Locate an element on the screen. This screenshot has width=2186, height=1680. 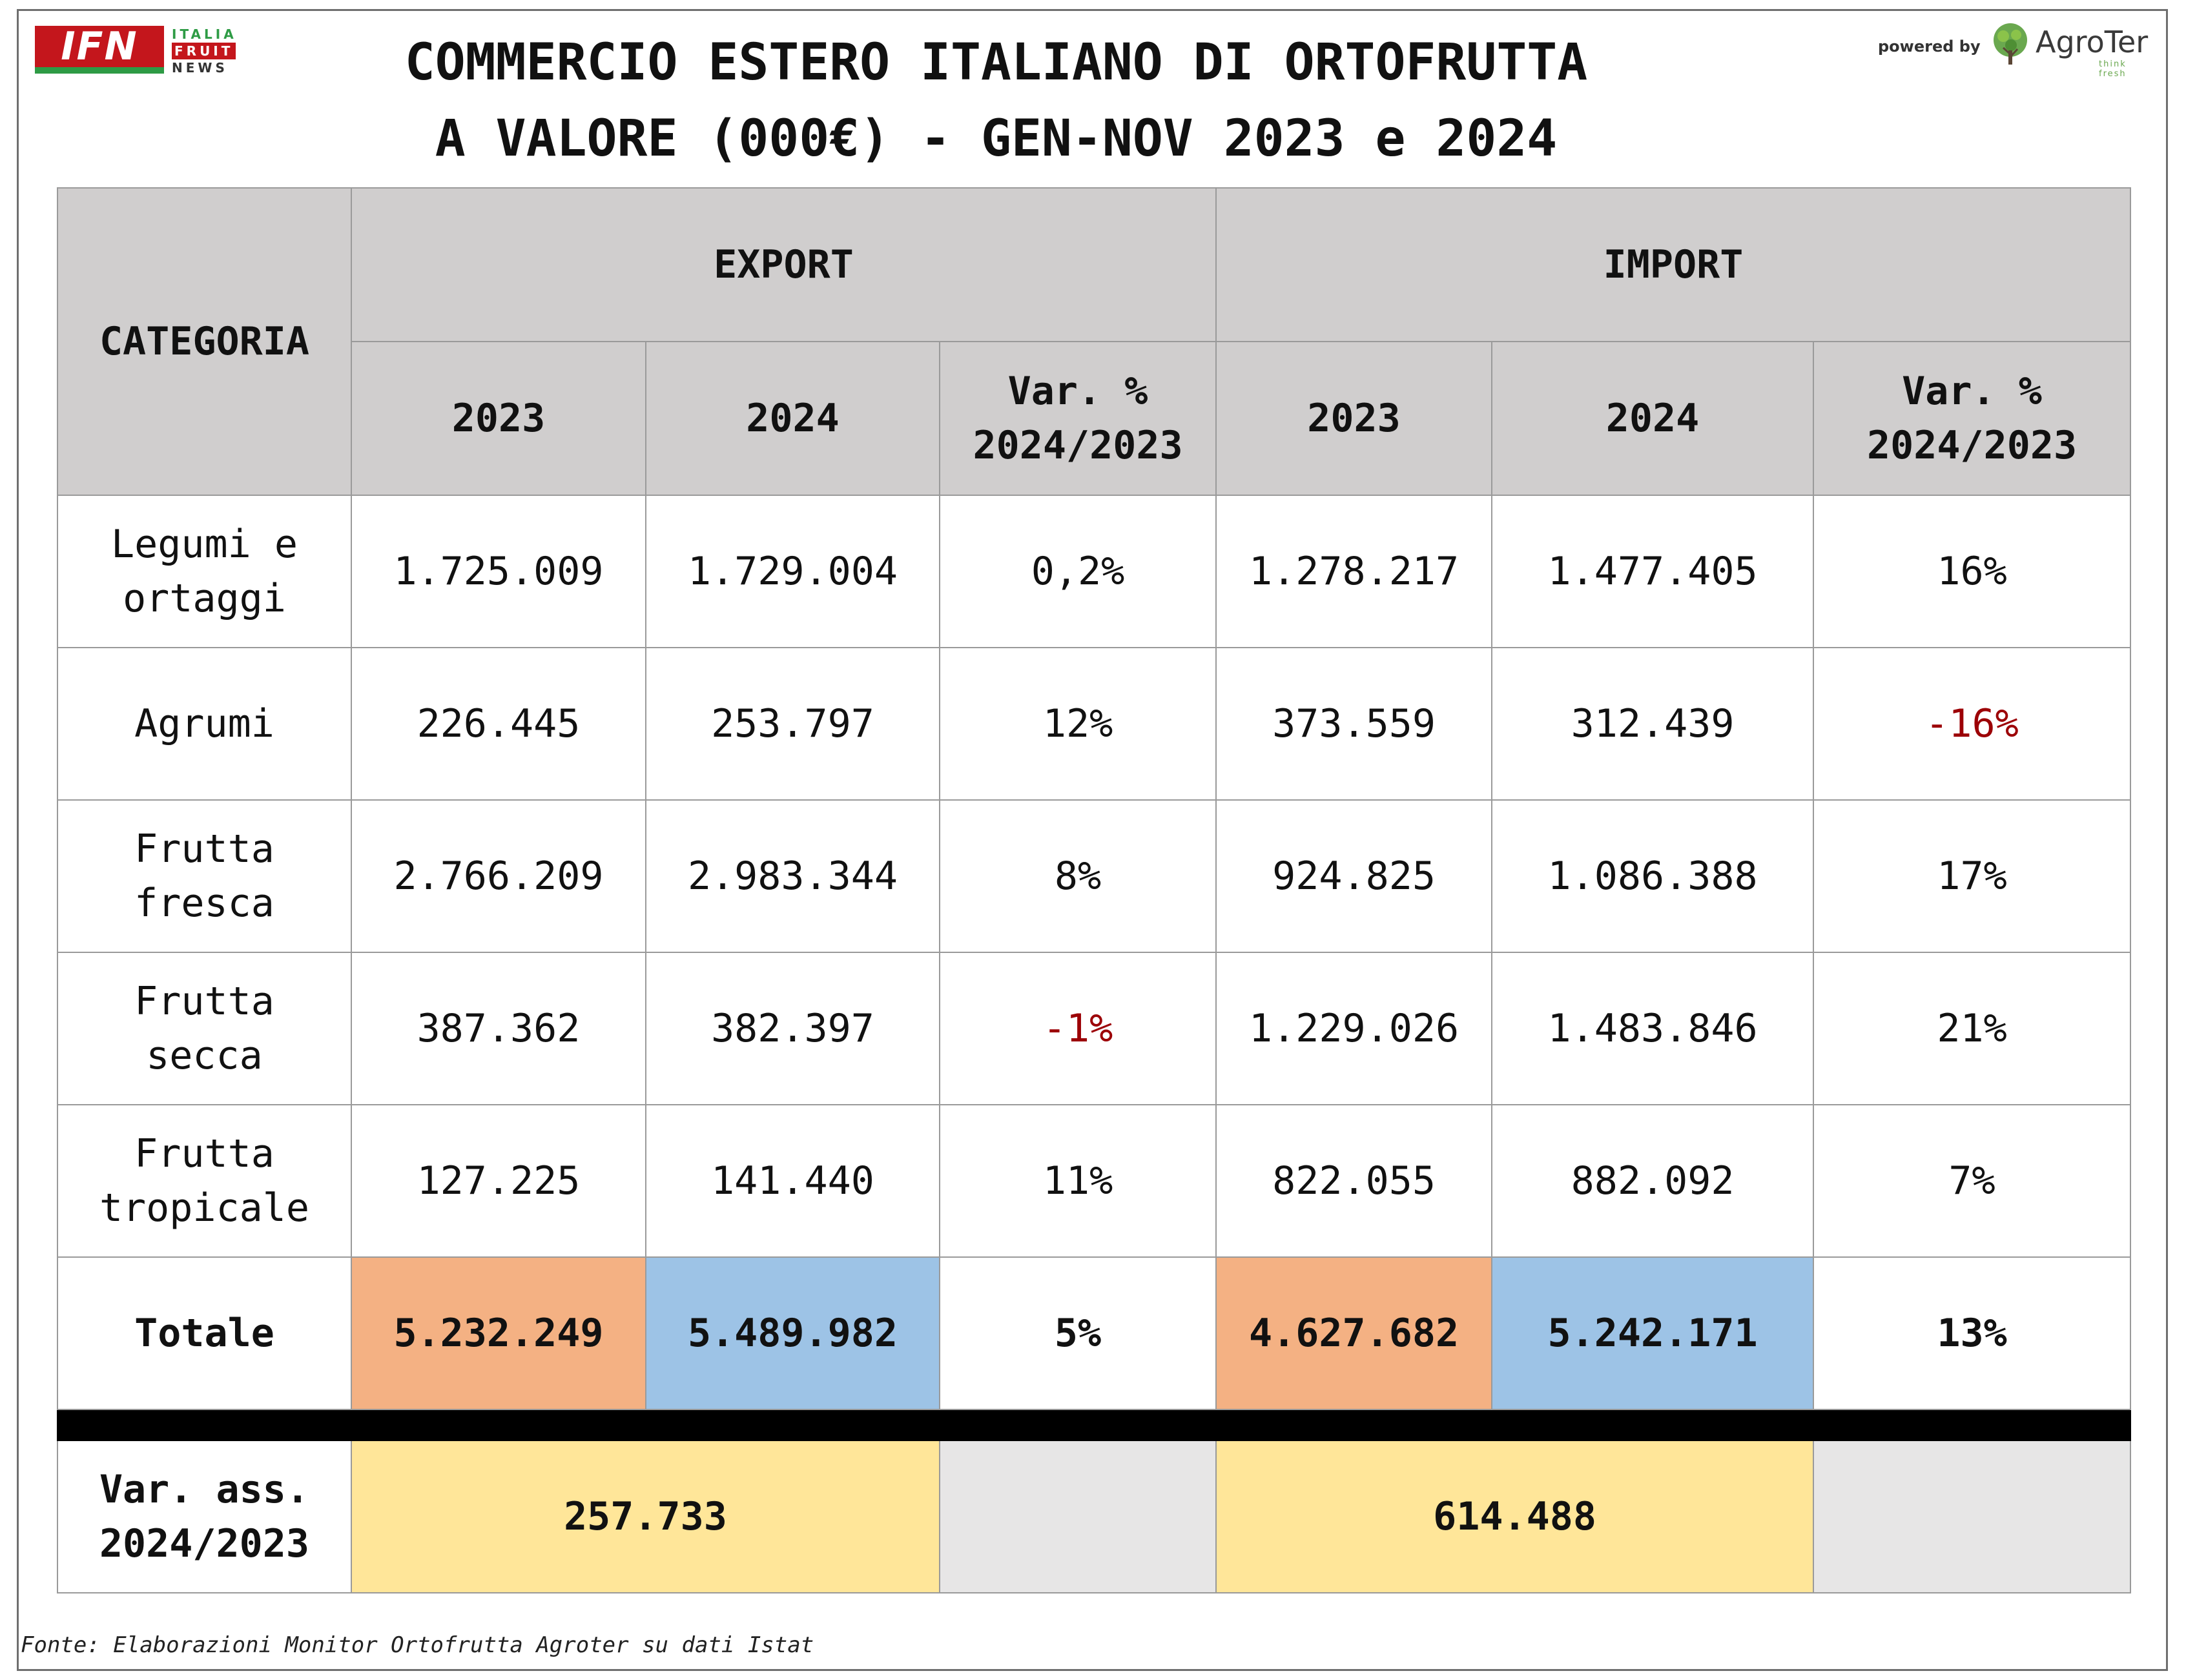
ifn-logo: IFN ITALIA FRUIT NEWS is located at coordinates (144, 53).